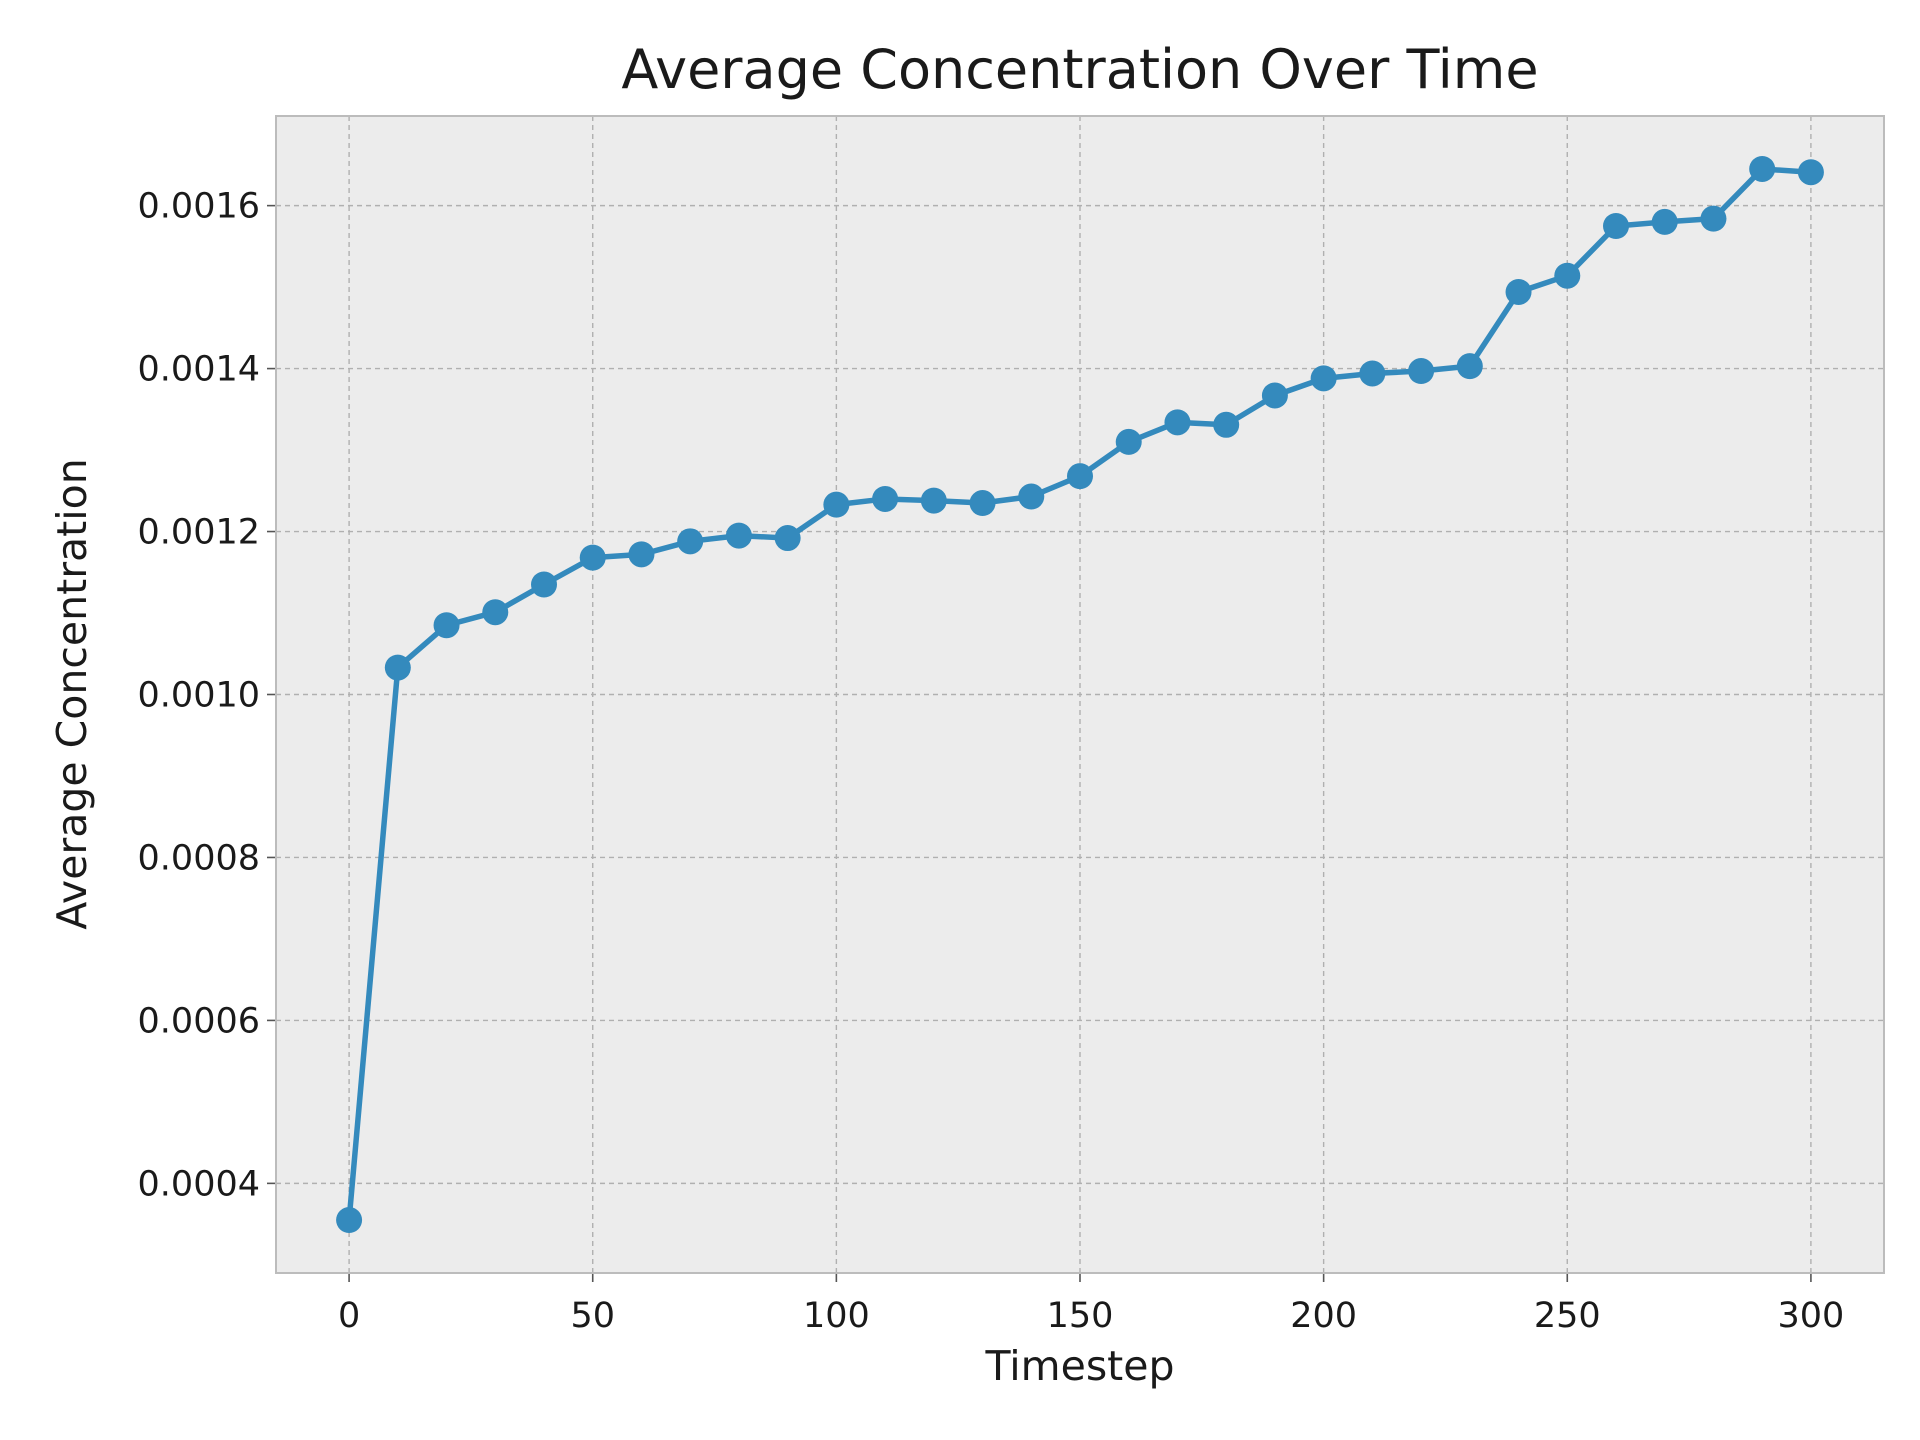 This screenshot has height=1440, width=1920. Describe the element at coordinates (72, 693) in the screenshot. I see `y-axis-label: Average Concentration` at that location.